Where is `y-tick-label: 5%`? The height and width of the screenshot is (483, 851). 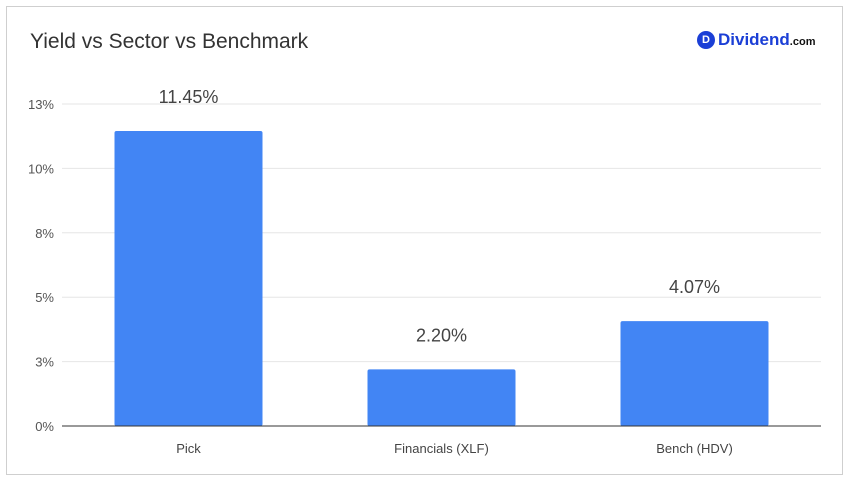
y-tick-label: 5% is located at coordinates (44, 297).